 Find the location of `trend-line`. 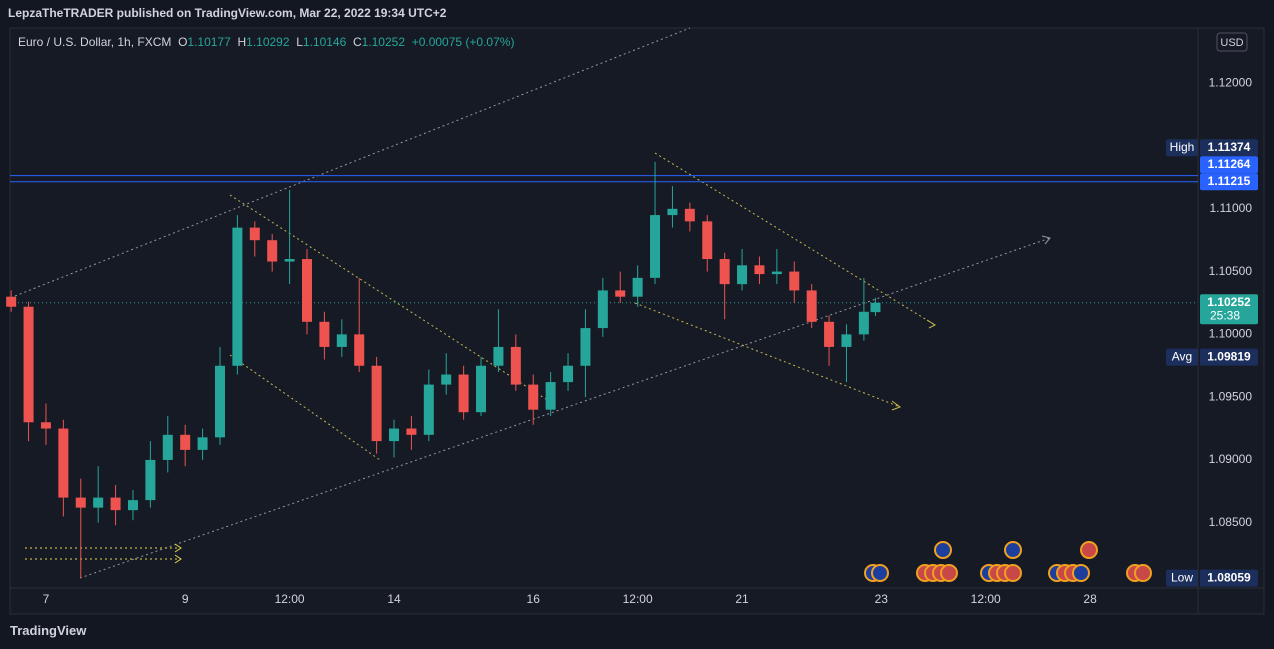

trend-line is located at coordinates (305, 407).